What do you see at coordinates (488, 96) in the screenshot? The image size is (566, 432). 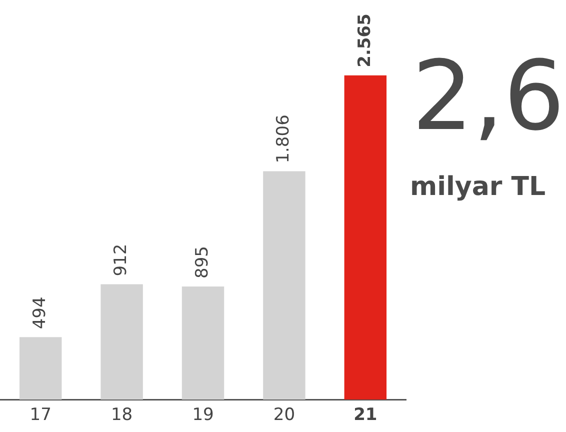 I see `text: 2,6` at bounding box center [488, 96].